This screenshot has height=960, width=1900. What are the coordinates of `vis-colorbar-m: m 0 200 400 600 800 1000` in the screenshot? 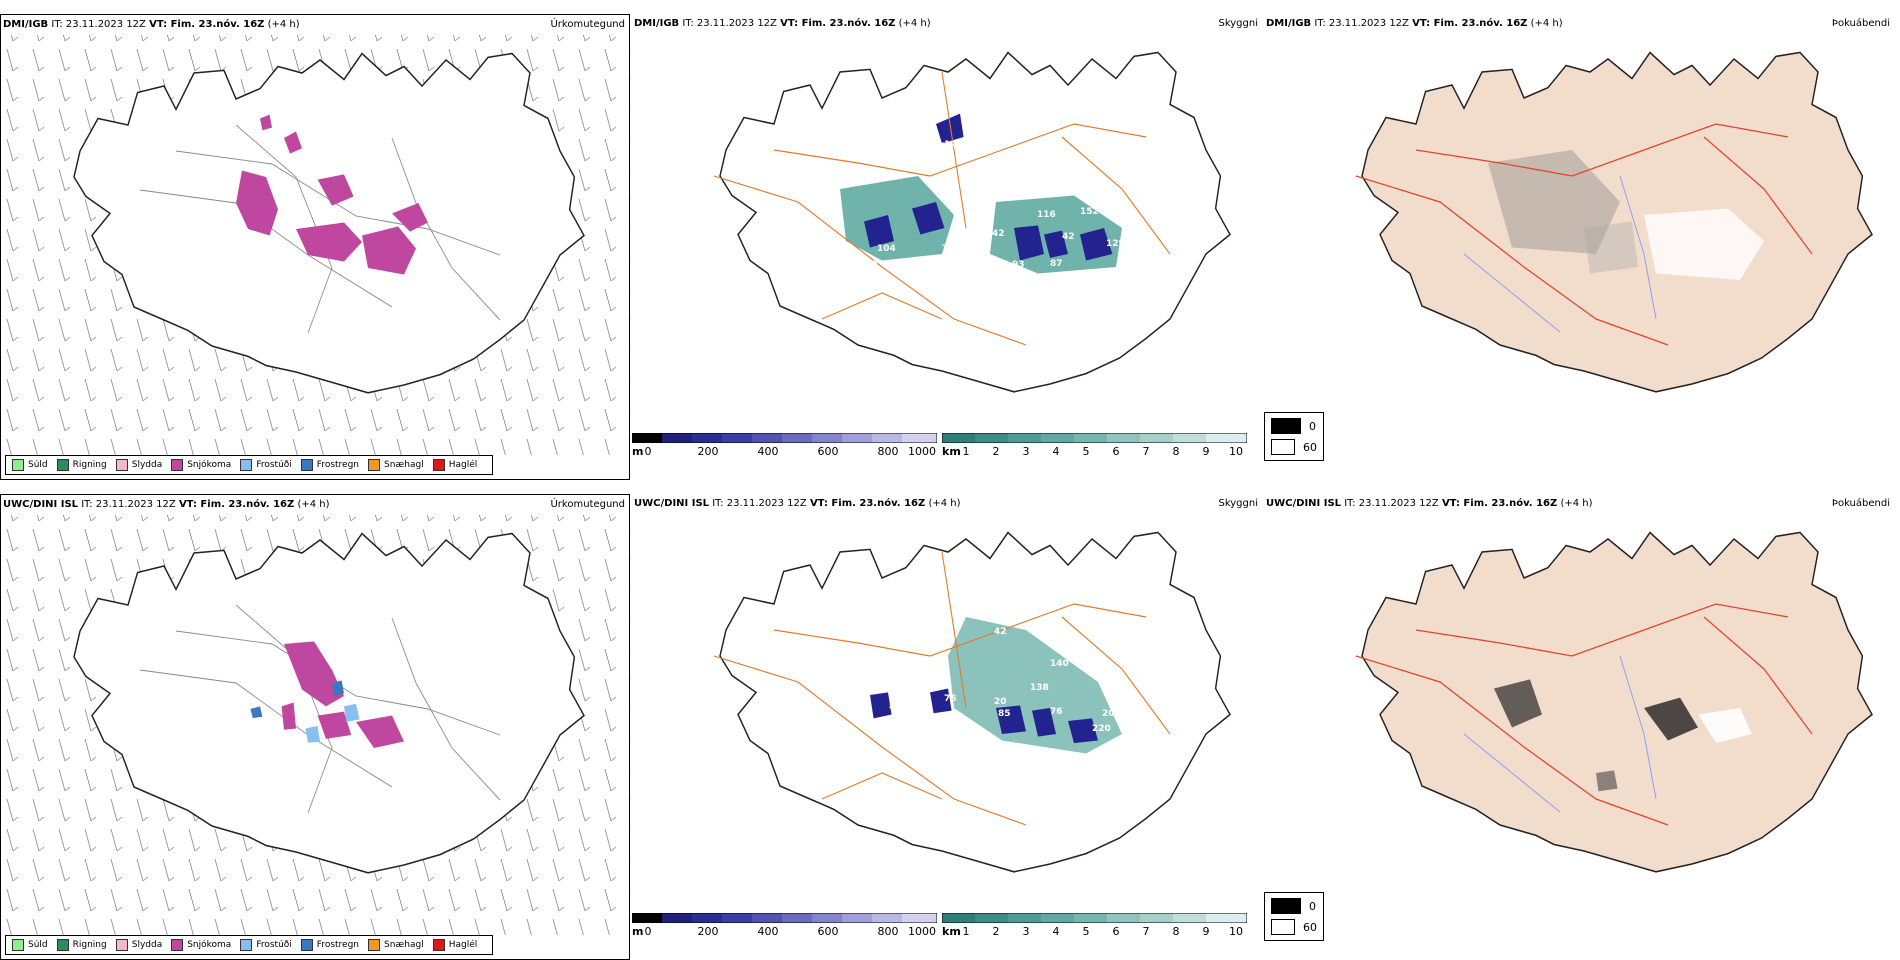 It's located at (784, 448).